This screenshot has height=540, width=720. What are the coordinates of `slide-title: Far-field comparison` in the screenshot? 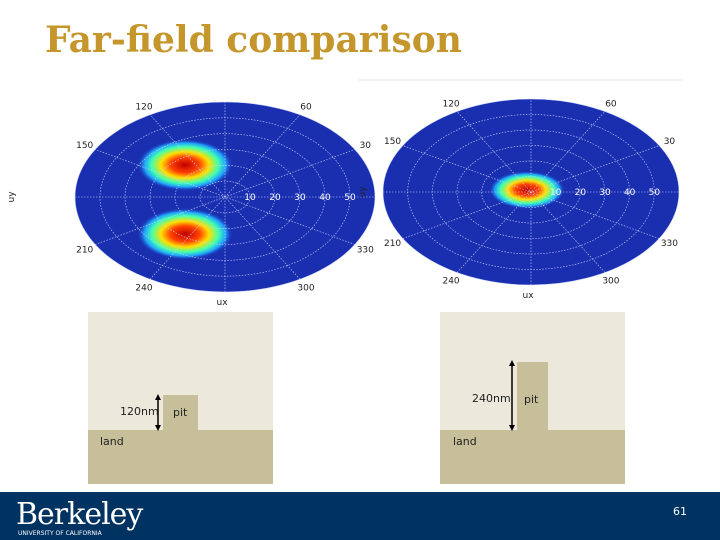 It's located at (253, 40).